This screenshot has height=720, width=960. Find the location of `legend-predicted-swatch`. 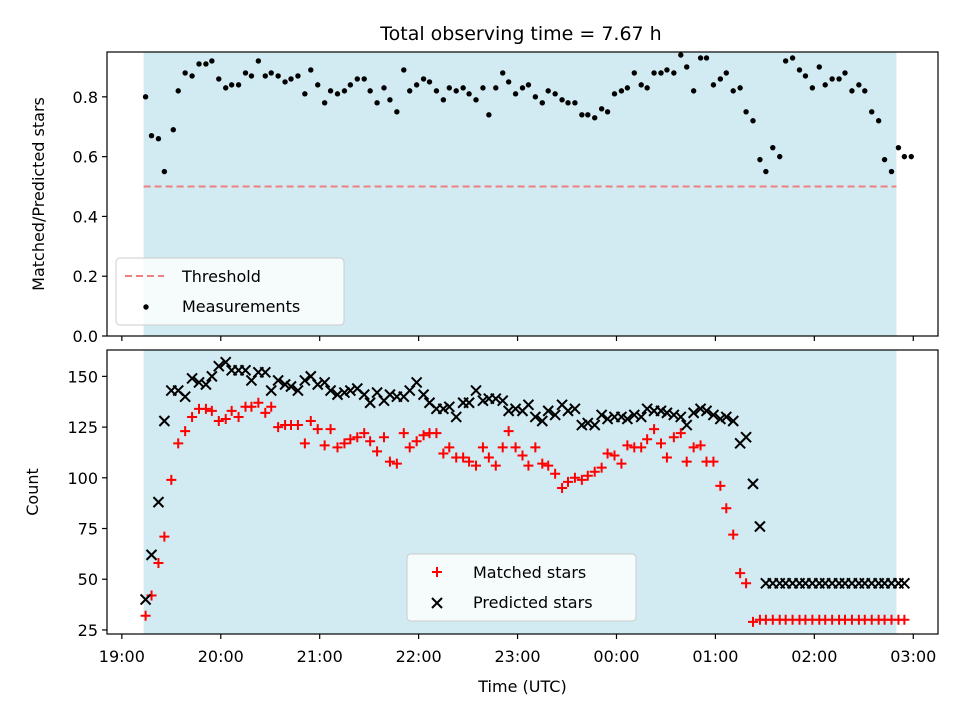

legend-predicted-swatch is located at coordinates (437, 603).